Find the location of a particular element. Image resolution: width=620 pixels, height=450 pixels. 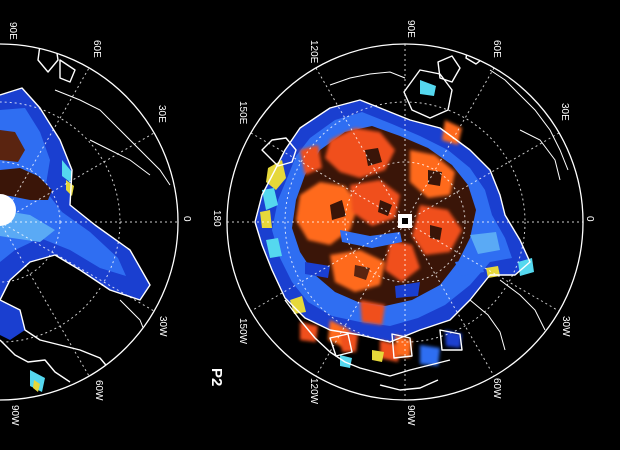

label-120w: 120W is located at coordinates (313, 391).